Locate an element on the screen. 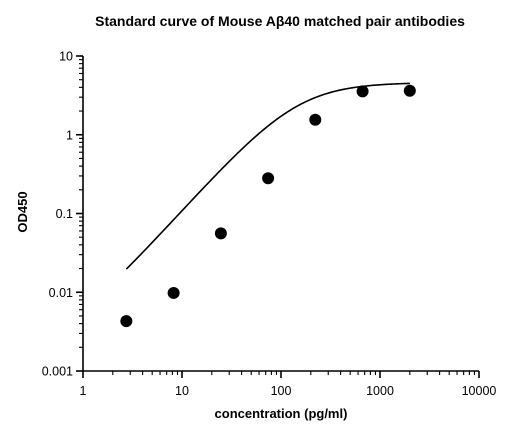 The width and height of the screenshot is (524, 439). y-tick-label: 10 is located at coordinates (66, 57).